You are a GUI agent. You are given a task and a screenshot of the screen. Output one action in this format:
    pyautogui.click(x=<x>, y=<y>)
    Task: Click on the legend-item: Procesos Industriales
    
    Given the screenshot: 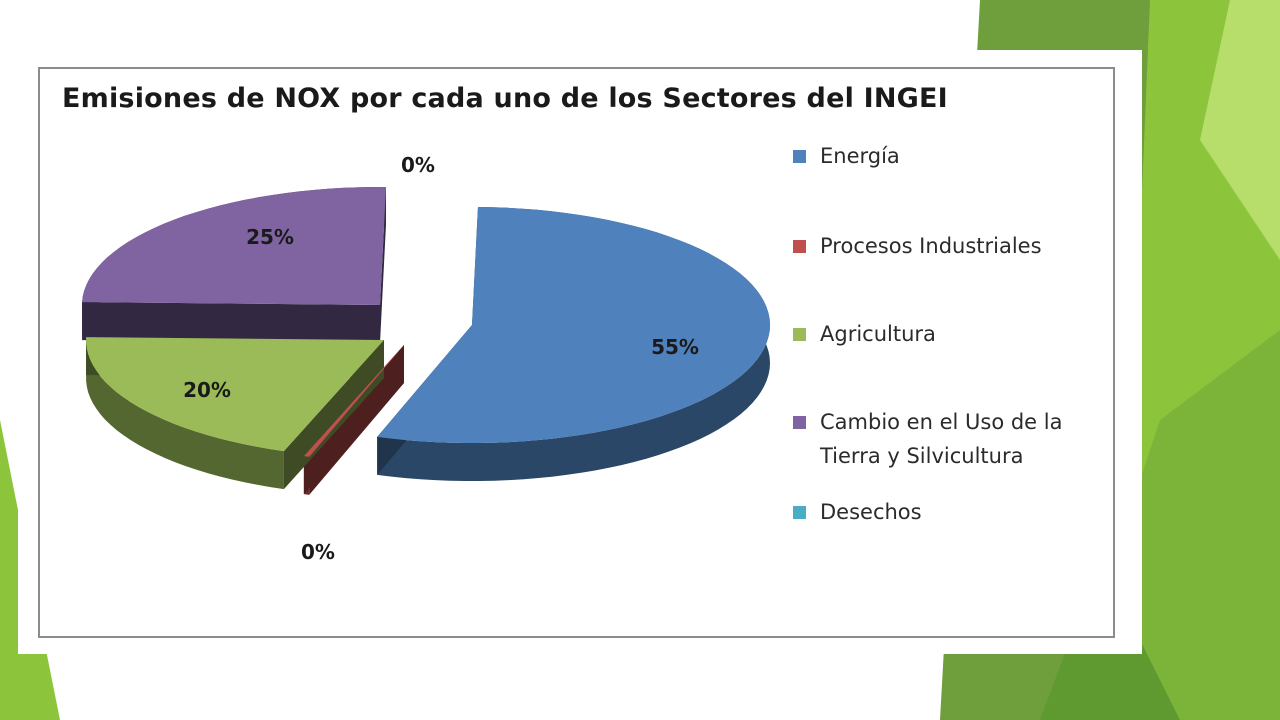 What is the action you would take?
    pyautogui.click(x=946, y=248)
    